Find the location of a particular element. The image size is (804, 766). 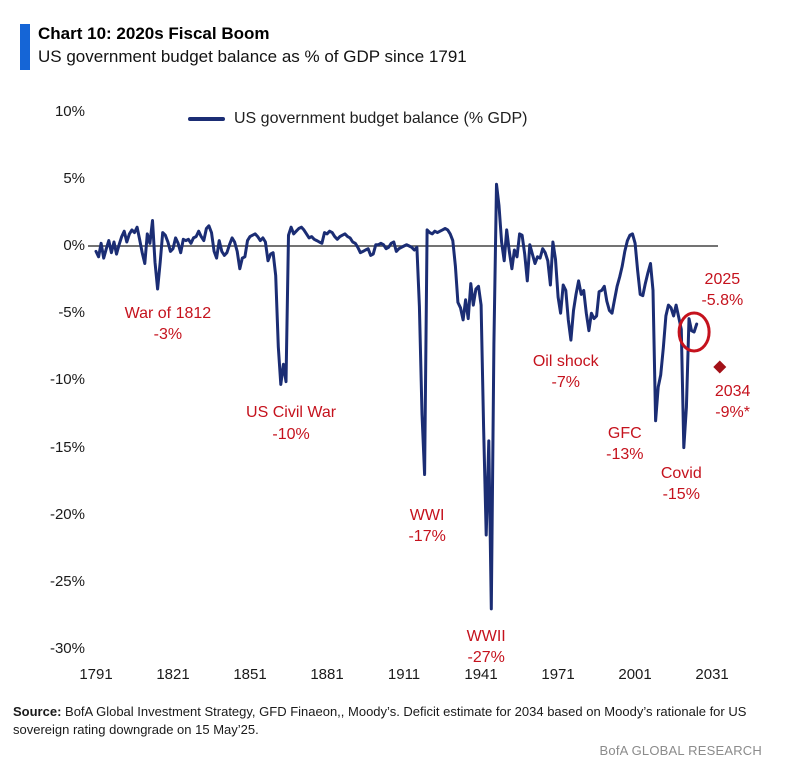

annotation-value: -17% is located at coordinates (427, 536).